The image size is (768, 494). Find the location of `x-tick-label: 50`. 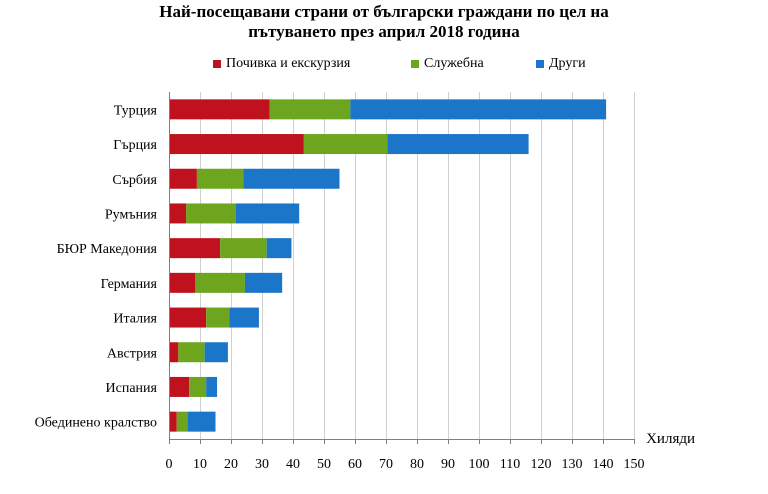

x-tick-label: 50 is located at coordinates (324, 464).